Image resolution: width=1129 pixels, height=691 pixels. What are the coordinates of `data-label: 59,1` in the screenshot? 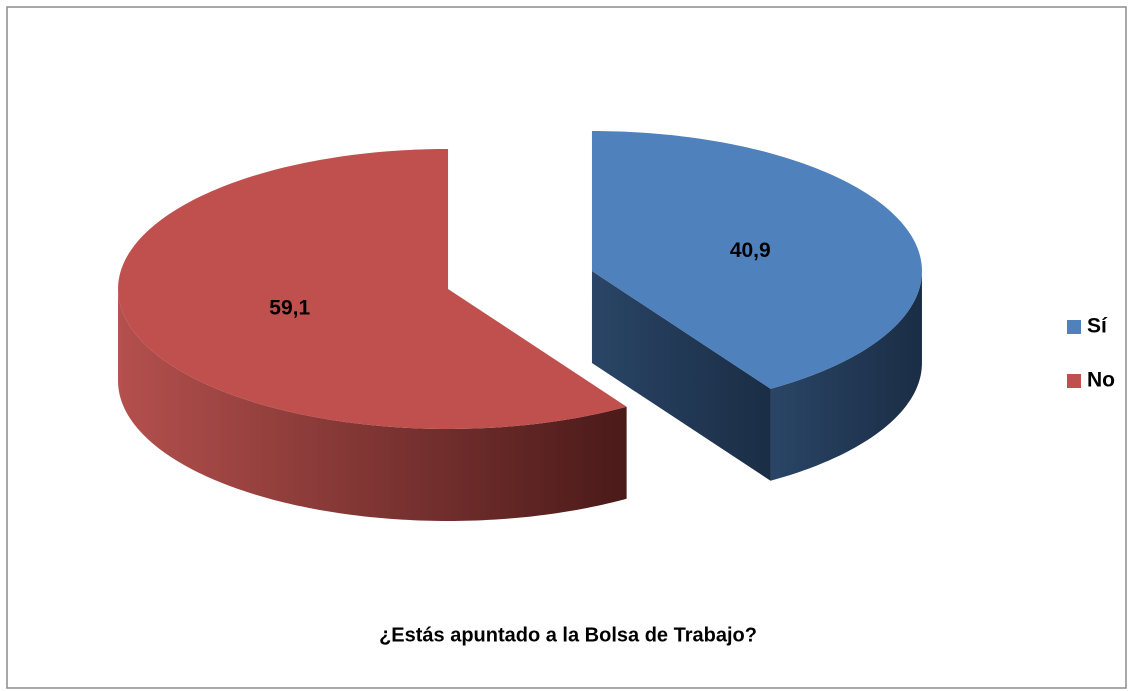 It's located at (289, 307).